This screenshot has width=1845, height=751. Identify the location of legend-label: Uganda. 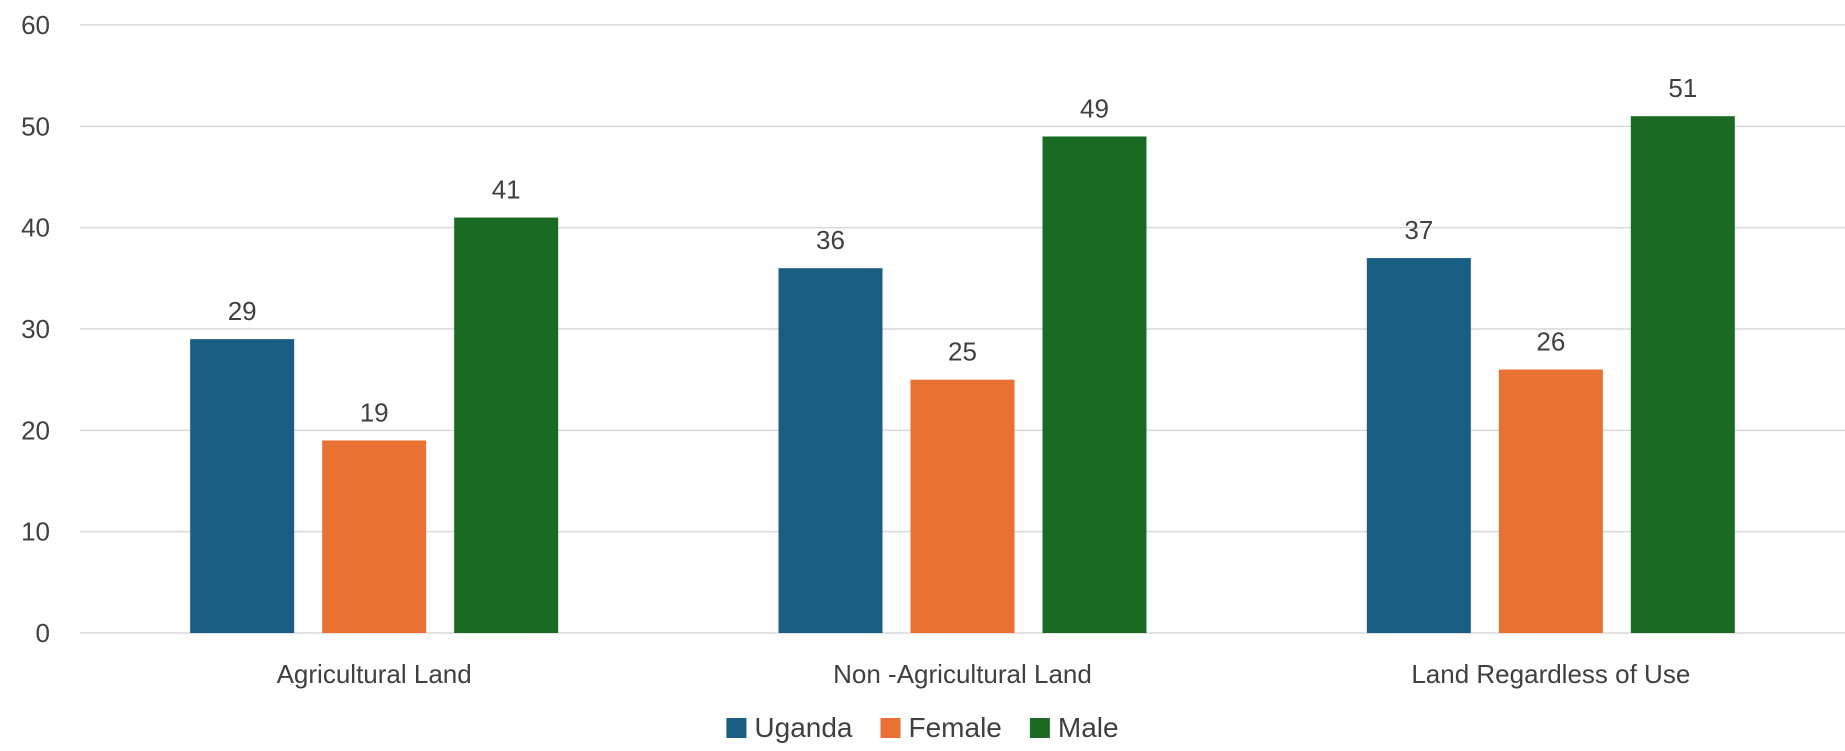
(803, 727).